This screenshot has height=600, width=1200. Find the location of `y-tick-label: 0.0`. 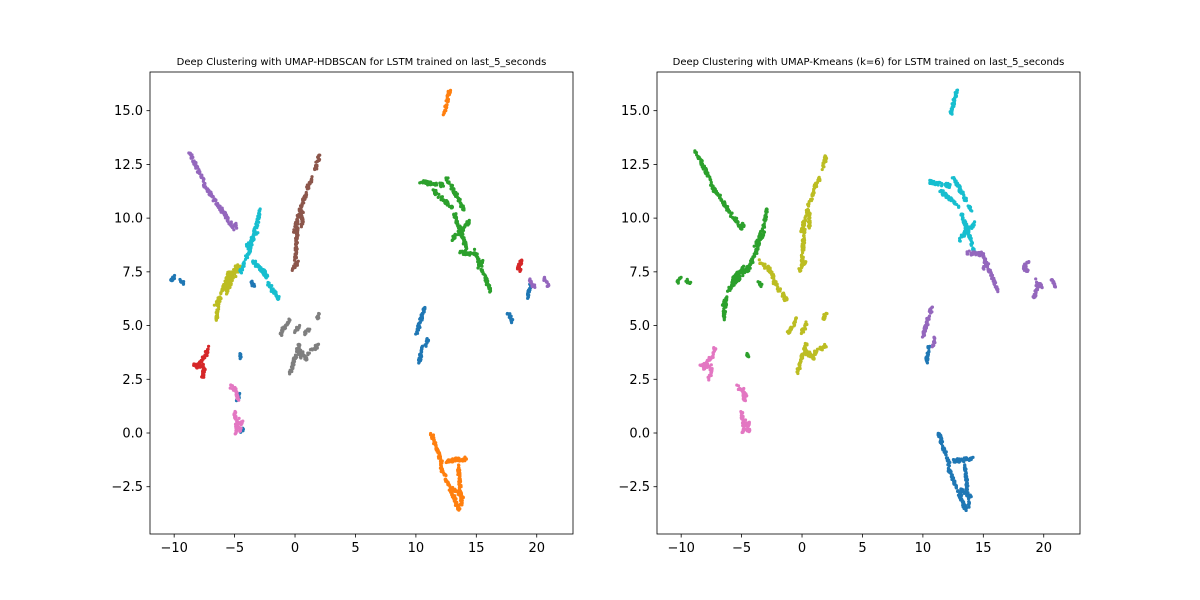

y-tick-label: 0.0 is located at coordinates (132, 434).